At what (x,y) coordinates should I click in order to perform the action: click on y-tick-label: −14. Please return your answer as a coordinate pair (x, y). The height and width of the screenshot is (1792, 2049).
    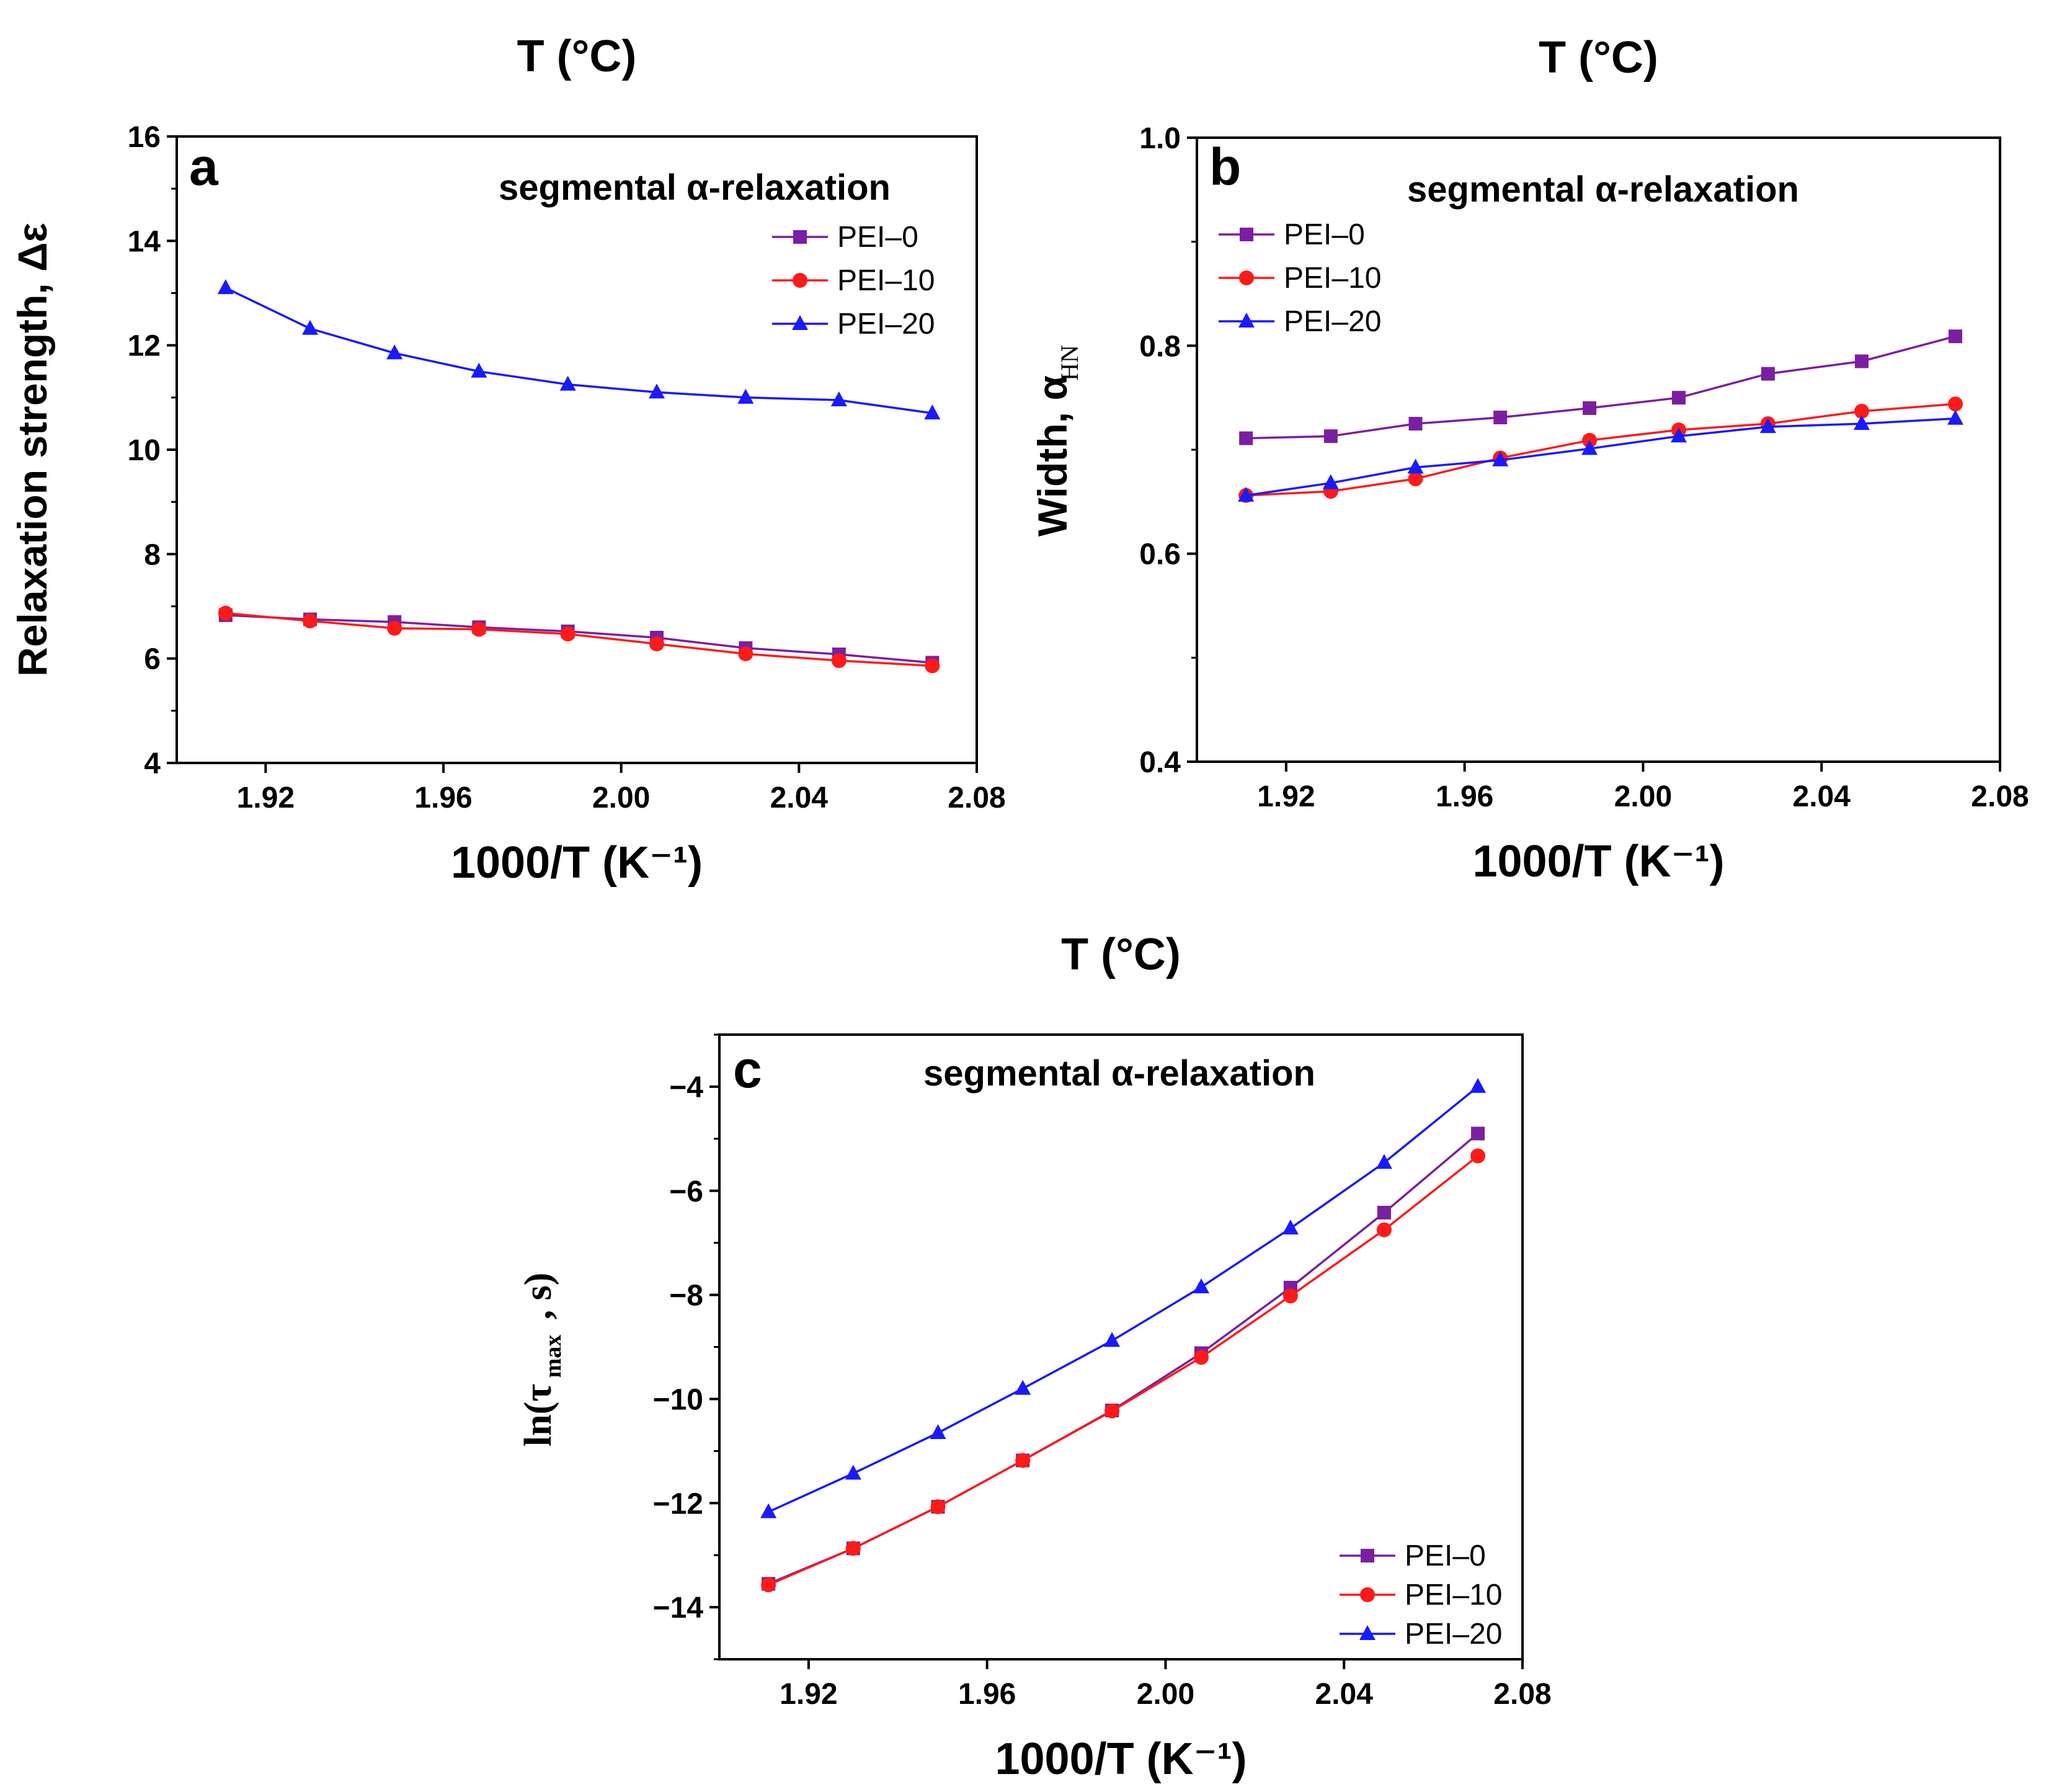
    Looking at the image, I should click on (678, 1609).